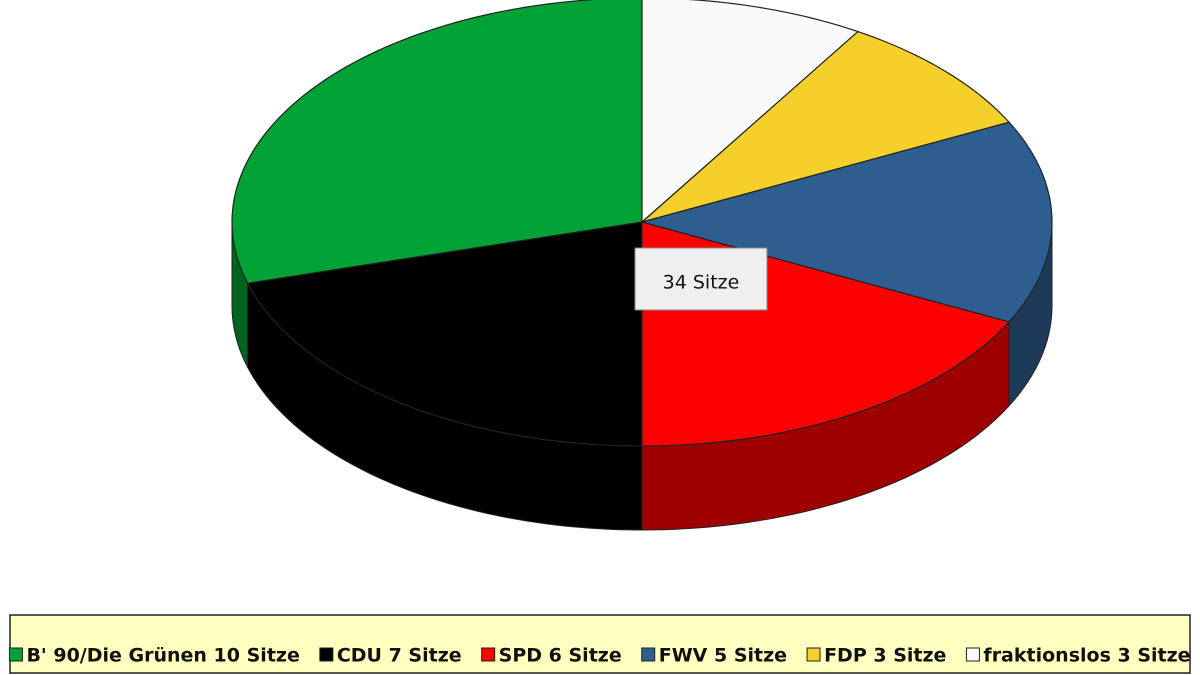 The image size is (1200, 675). I want to click on legend-label: fraktionslos 3 Sitze, so click(1086, 656).